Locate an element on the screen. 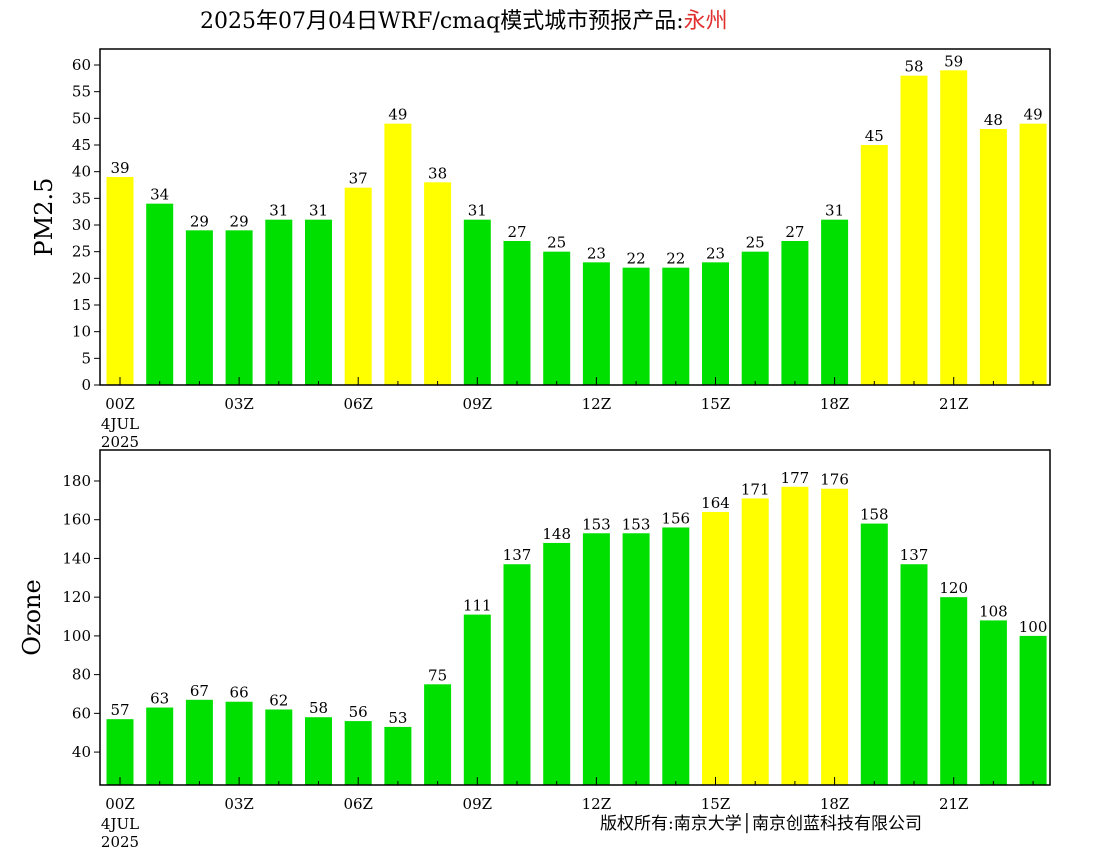 Image resolution: width=1100 pixels, height=850 pixels. y-tick-label: 50 is located at coordinates (81, 118).